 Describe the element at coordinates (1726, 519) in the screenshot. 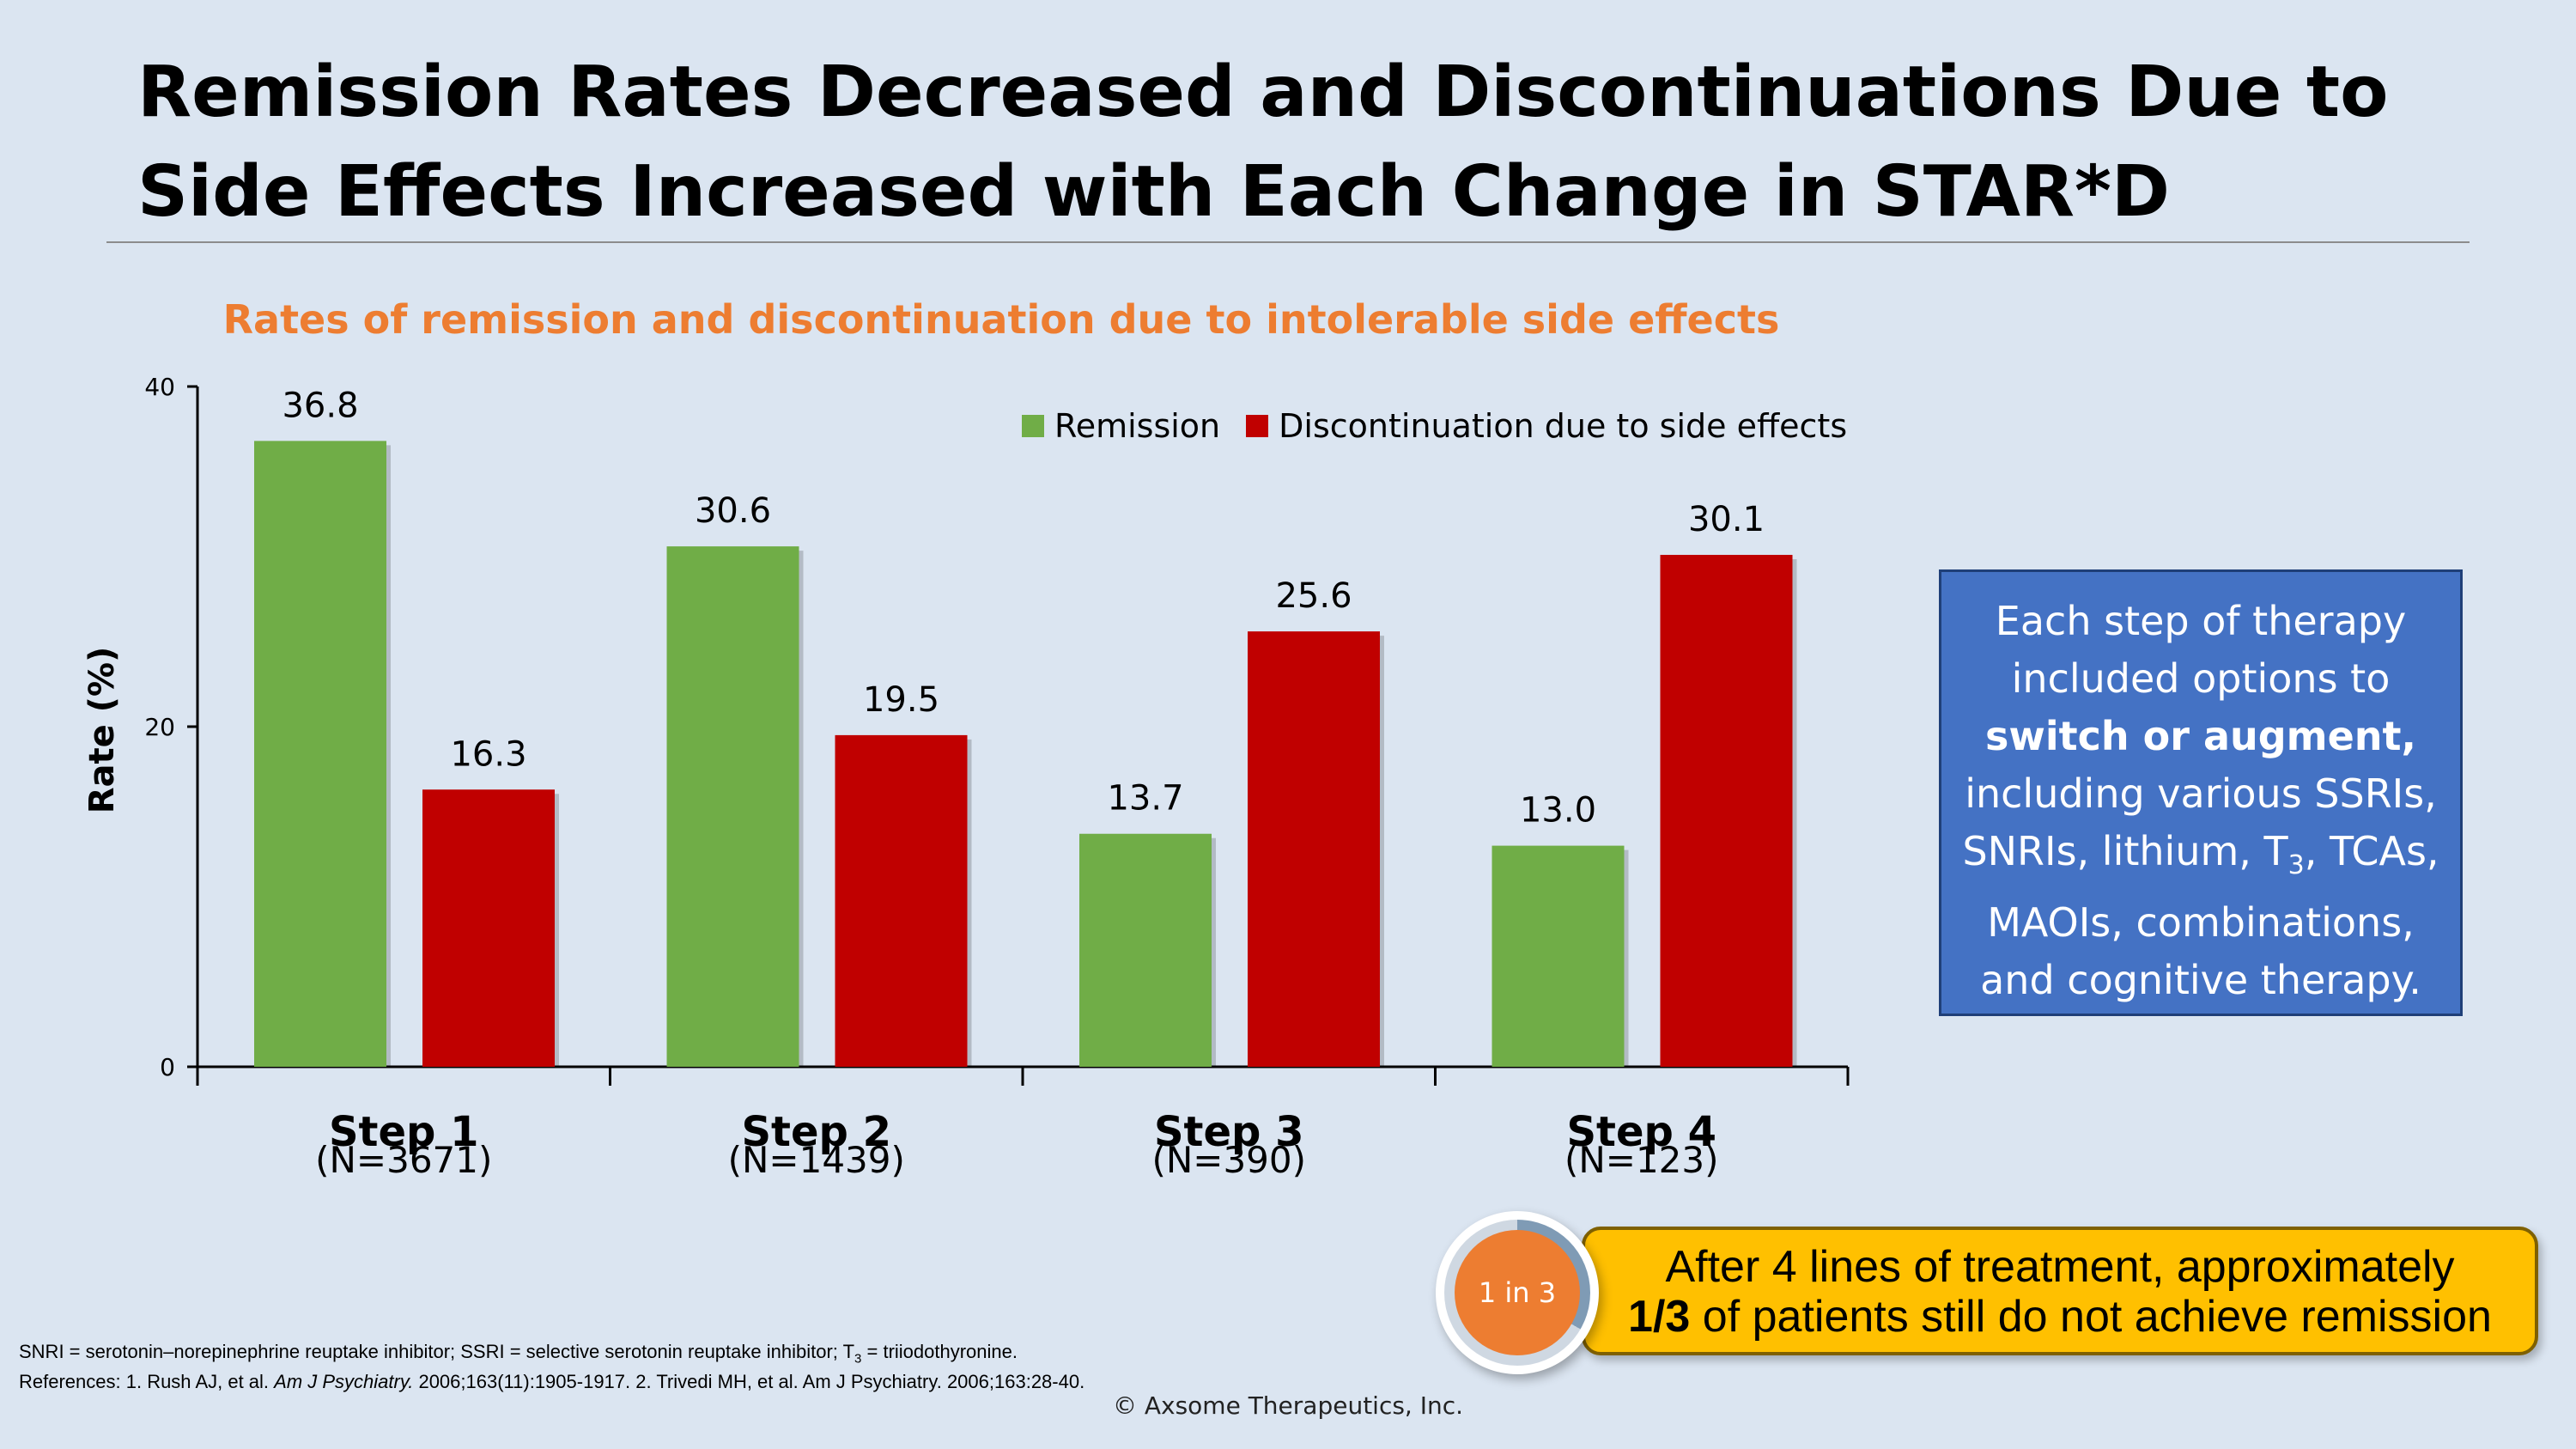

I see `bar-value-label: 30.1` at that location.